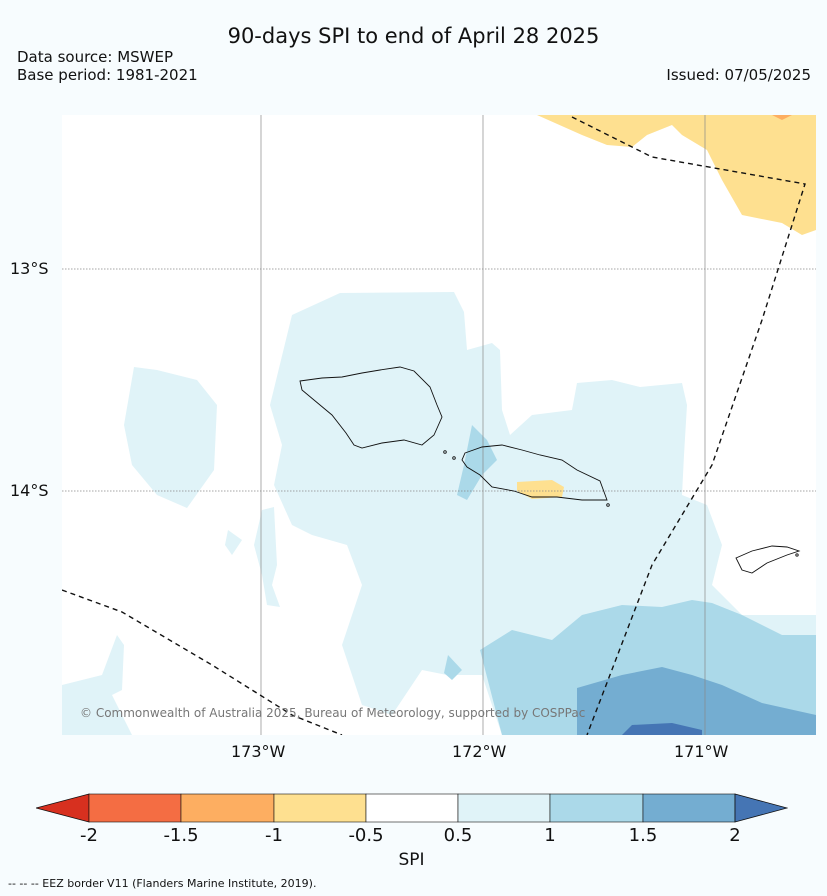 This screenshot has height=896, width=827. What do you see at coordinates (701, 751) in the screenshot?
I see `lon-label-171w: 171°W` at bounding box center [701, 751].